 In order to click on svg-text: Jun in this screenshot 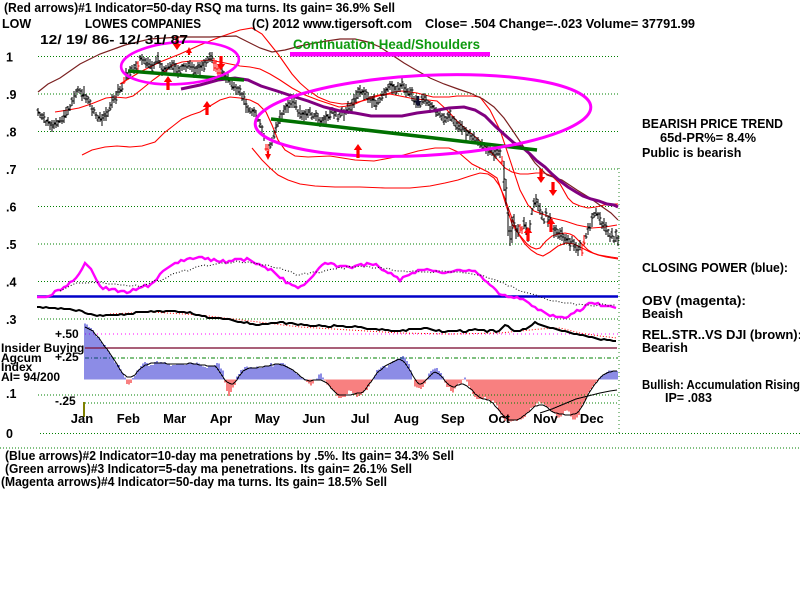, I will do `click(313, 418)`.